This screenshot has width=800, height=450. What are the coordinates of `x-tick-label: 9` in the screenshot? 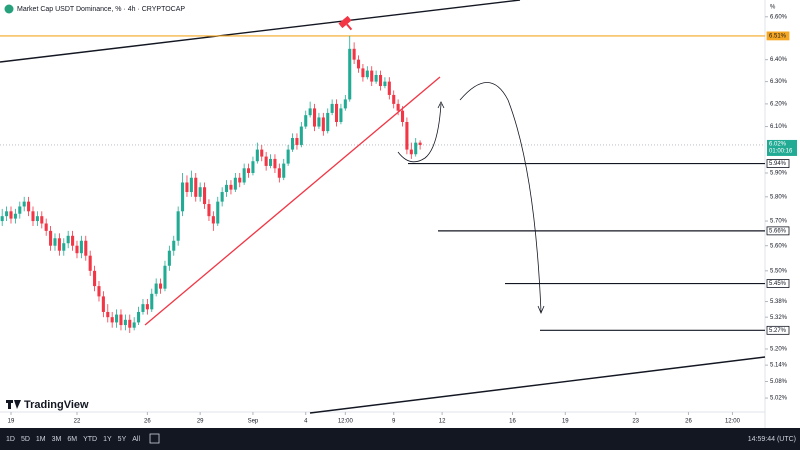 It's located at (394, 422).